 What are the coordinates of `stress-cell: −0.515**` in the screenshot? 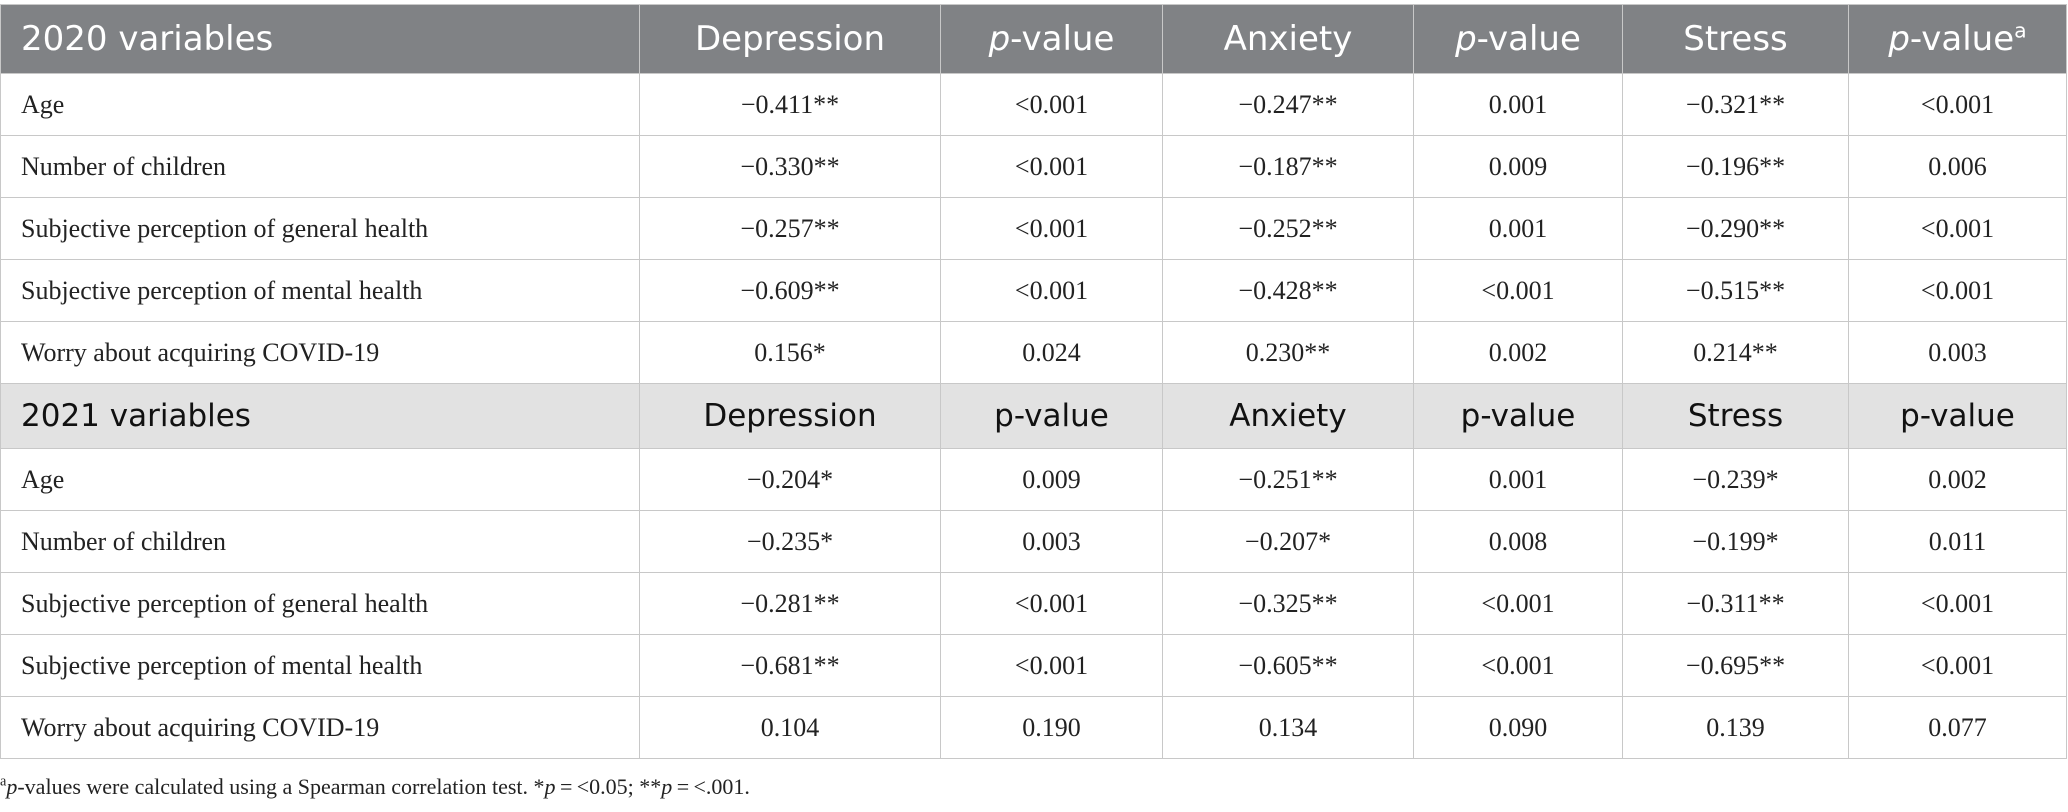 It's located at (1735, 290).